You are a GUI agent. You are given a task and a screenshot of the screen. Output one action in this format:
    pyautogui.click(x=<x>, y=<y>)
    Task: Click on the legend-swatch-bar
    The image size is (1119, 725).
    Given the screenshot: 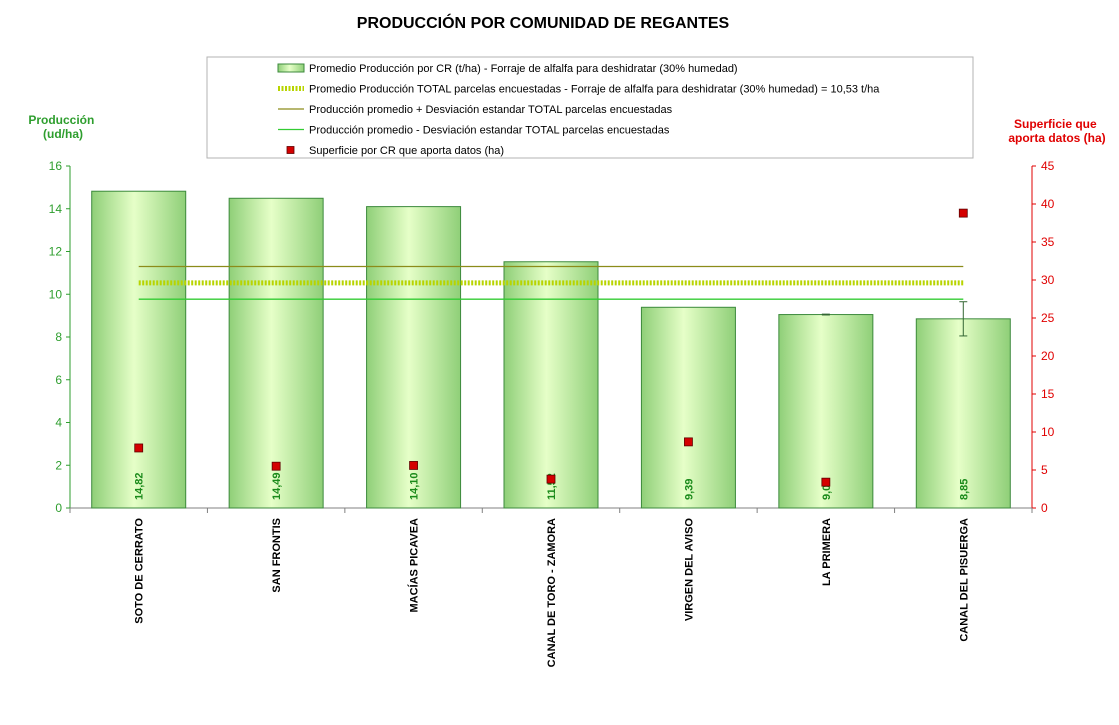 What is the action you would take?
    pyautogui.click(x=291, y=68)
    